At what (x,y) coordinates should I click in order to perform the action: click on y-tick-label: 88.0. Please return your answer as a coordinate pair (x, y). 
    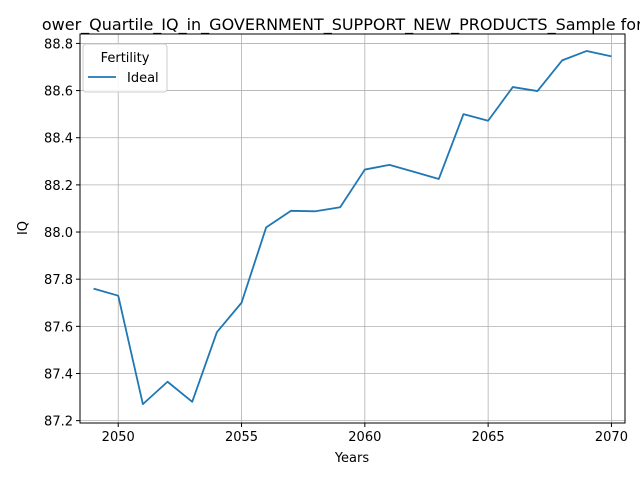
    Looking at the image, I should click on (58, 233).